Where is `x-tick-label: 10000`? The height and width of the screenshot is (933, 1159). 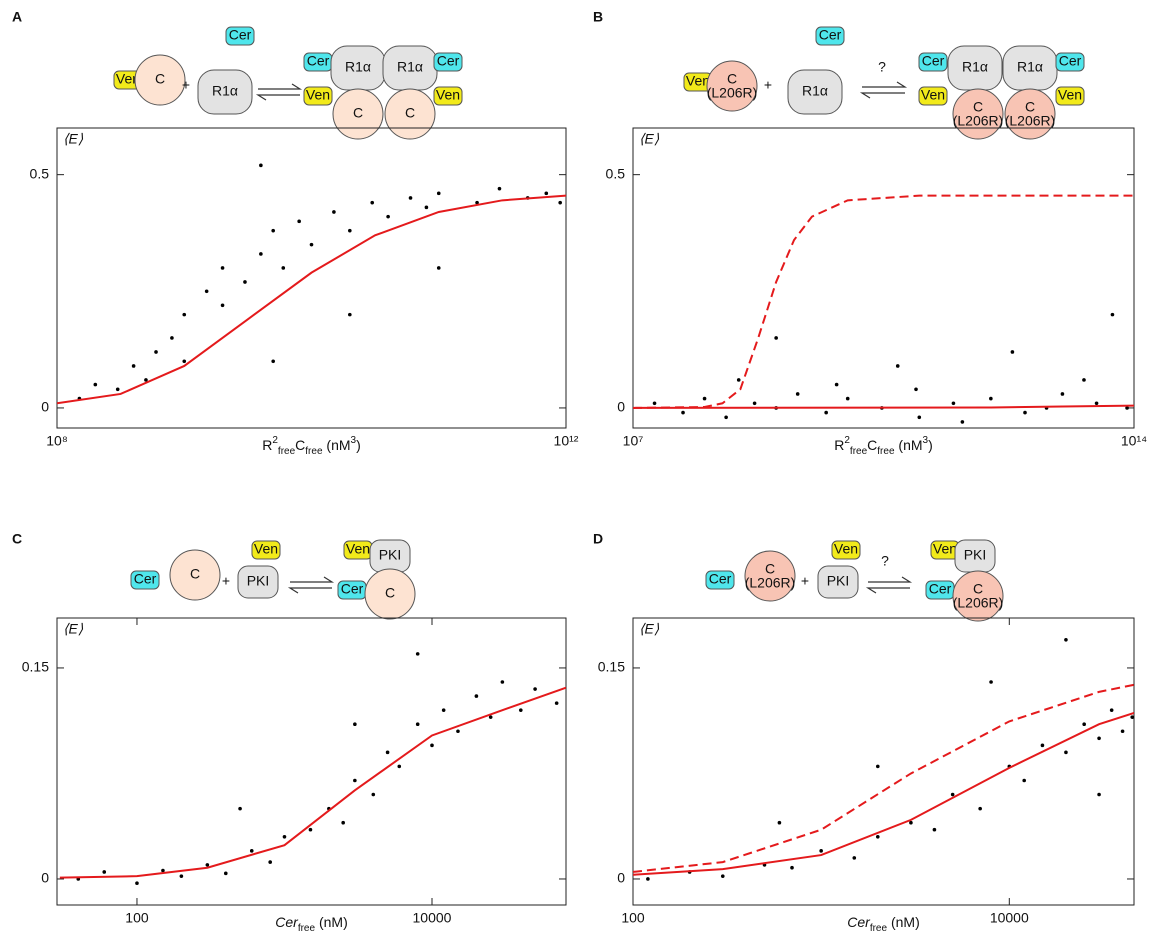 x-tick-label: 10000 is located at coordinates (1009, 918).